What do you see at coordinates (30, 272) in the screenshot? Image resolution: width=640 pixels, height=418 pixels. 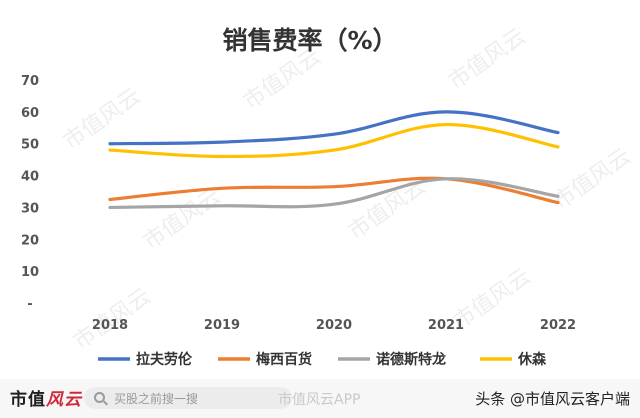 I see `y-tick-label: 10` at bounding box center [30, 272].